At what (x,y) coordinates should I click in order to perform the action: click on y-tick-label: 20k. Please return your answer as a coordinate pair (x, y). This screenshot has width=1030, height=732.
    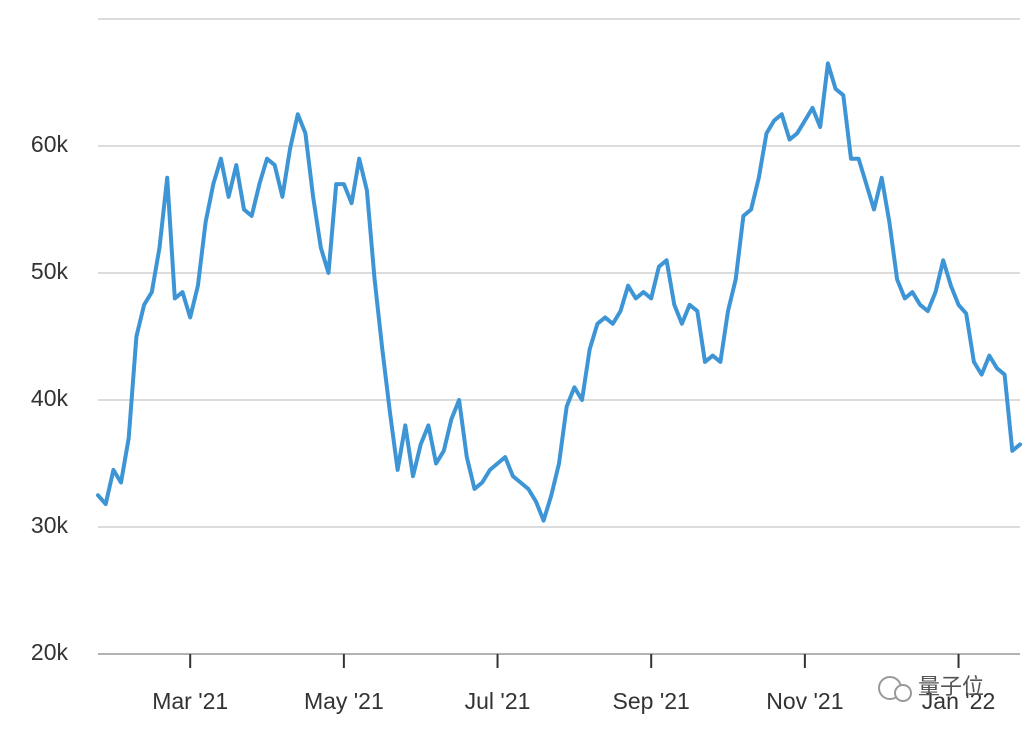
    Looking at the image, I should click on (50, 652).